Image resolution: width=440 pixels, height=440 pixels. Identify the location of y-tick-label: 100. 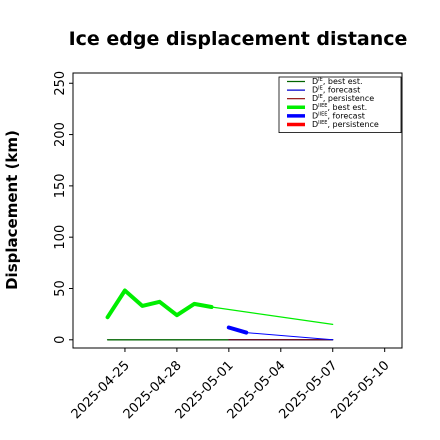
(60, 237).